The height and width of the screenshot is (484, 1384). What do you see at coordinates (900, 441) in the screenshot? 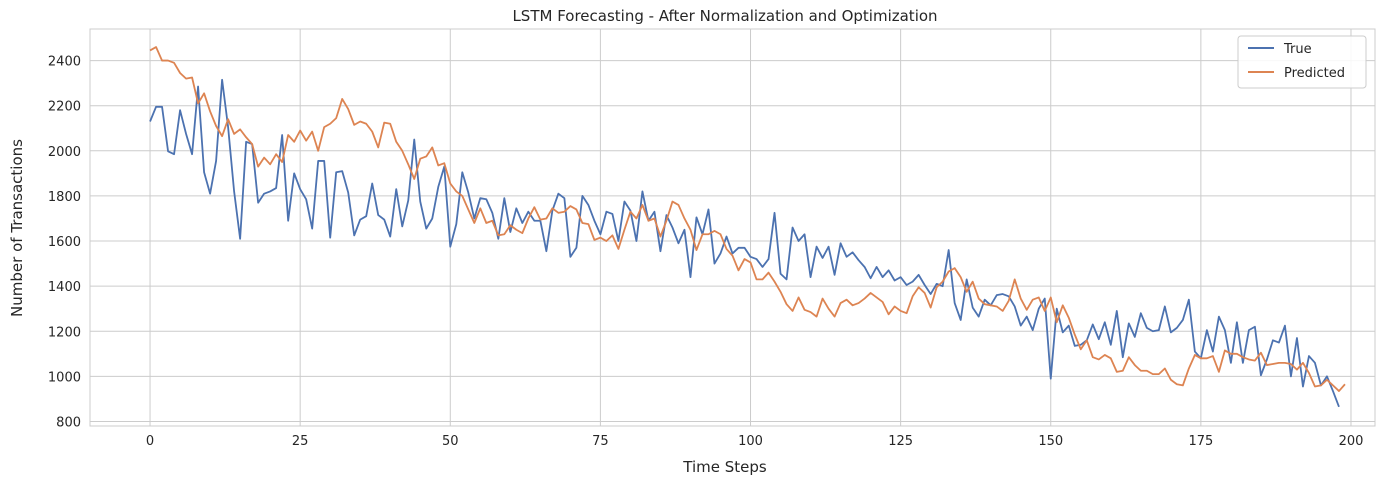
I see `x-tick-label: 125` at bounding box center [900, 441].